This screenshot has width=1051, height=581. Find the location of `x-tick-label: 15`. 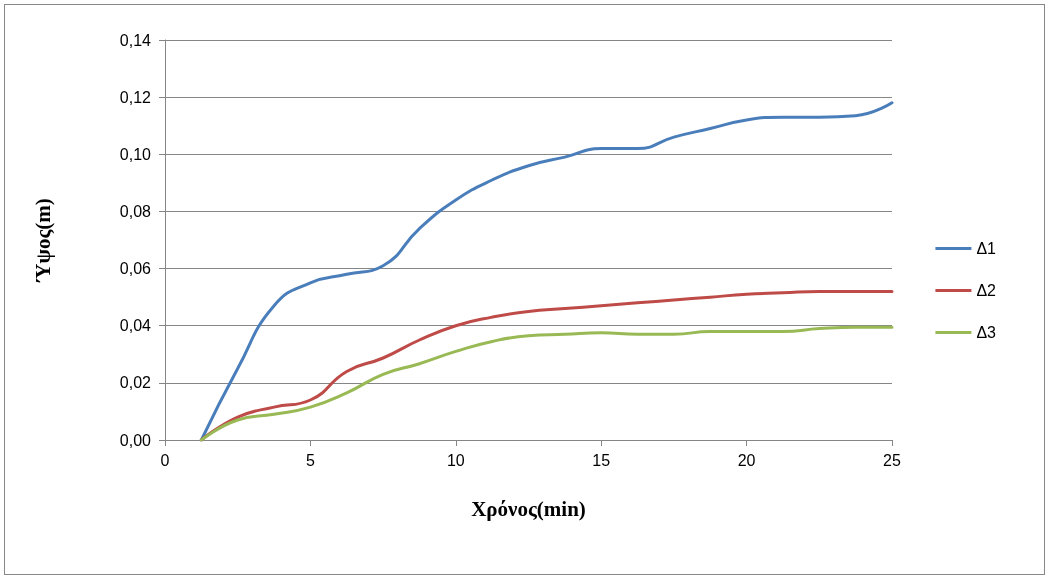

x-tick-label: 15 is located at coordinates (601, 460).